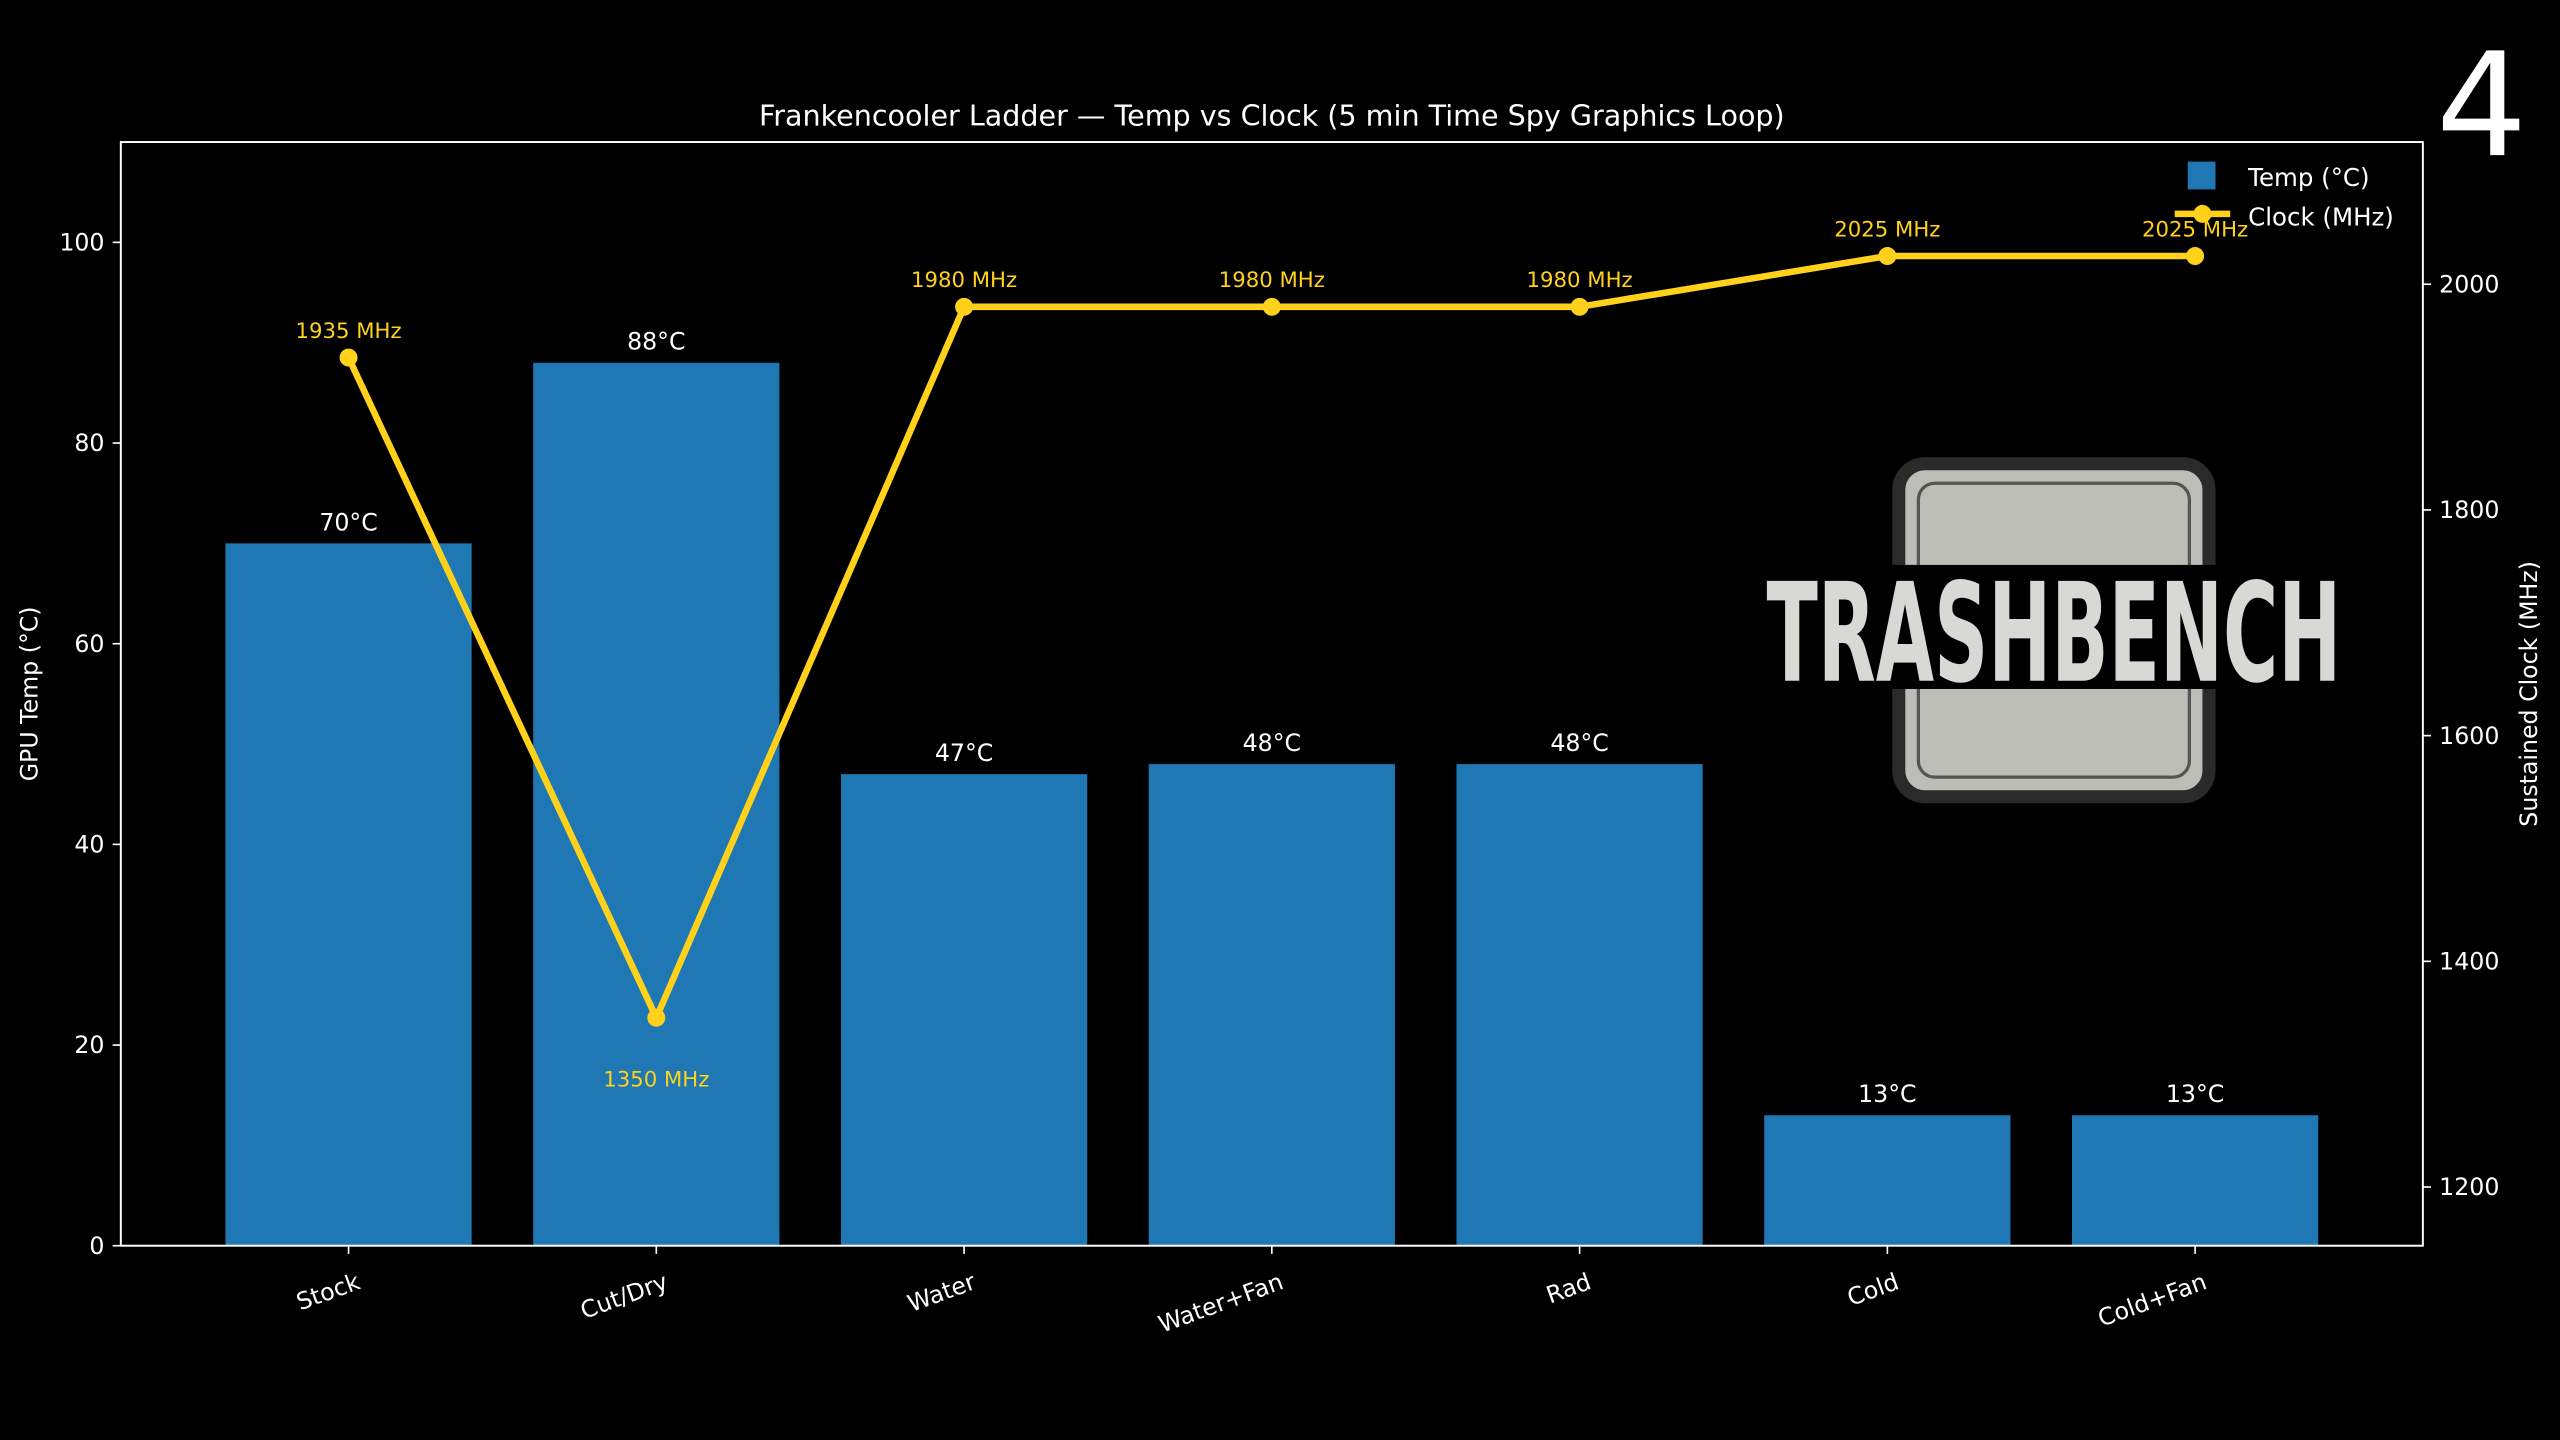 This screenshot has width=2560, height=1440. I want to click on clock-label-1: 1350 MHz, so click(656, 1079).